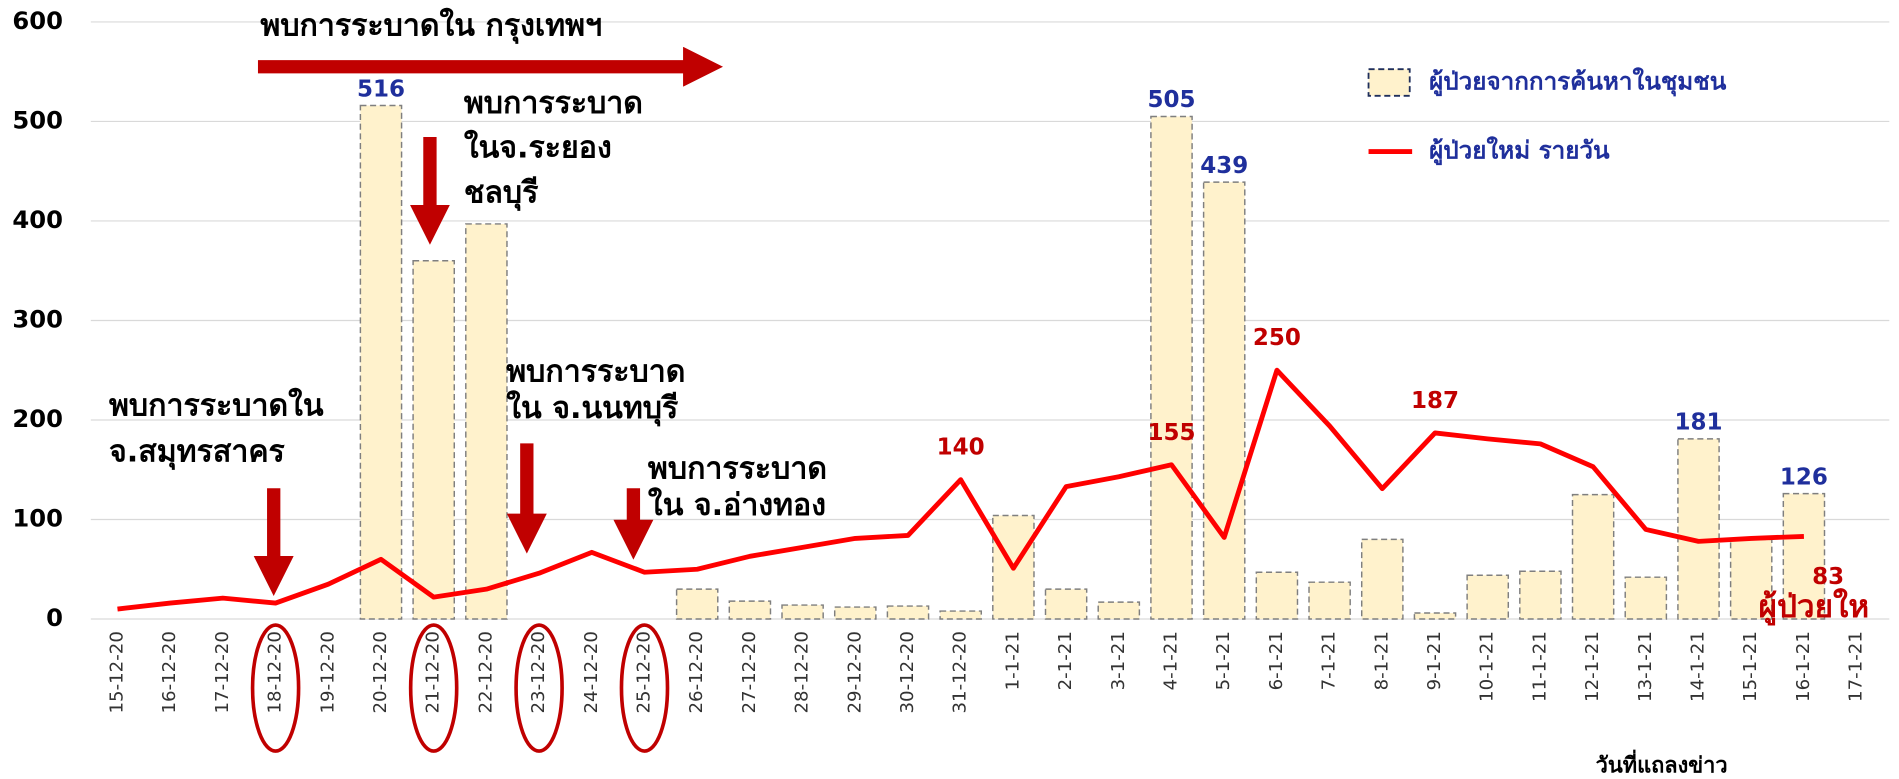  What do you see at coordinates (431, 25) in the screenshot?
I see `annotation: พบการระบาดใน กรุงเทพฯ` at bounding box center [431, 25].